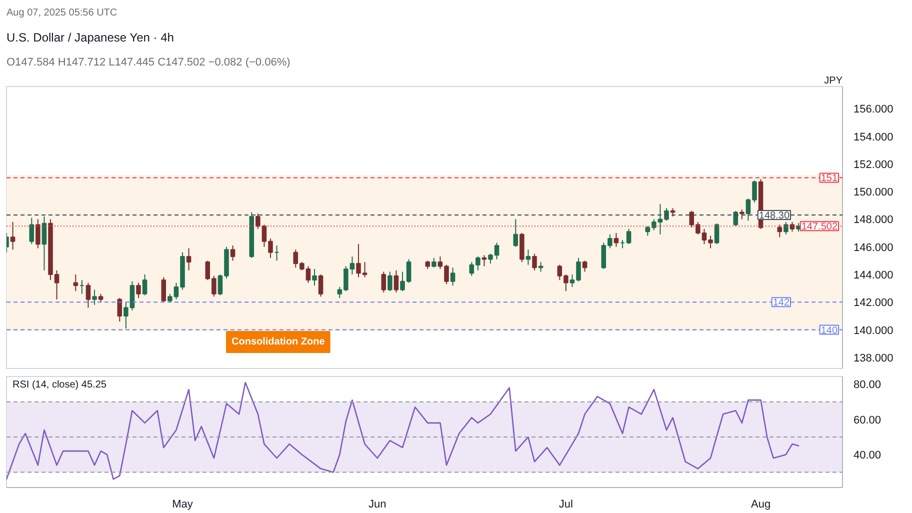  Describe the element at coordinates (148, 62) in the screenshot. I see `chart-subtitle: O147.584 H147.712 L147.445 C147.502 −0.082 (−0.06%)` at that location.